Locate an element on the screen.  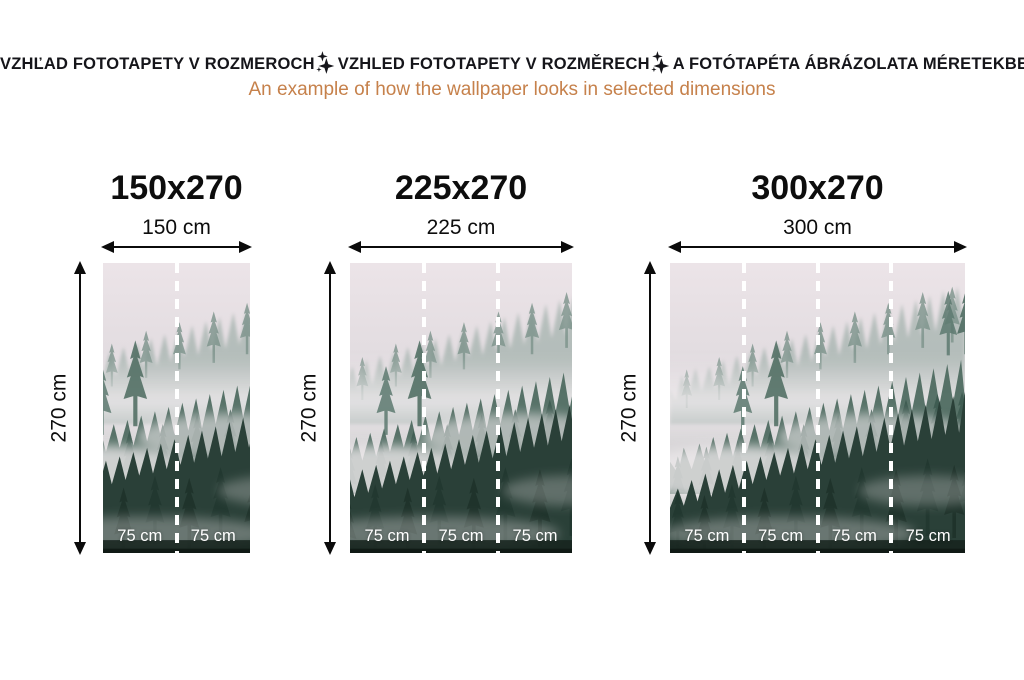
panel-segments: 75 cm 75 cm is located at coordinates (176, 408).